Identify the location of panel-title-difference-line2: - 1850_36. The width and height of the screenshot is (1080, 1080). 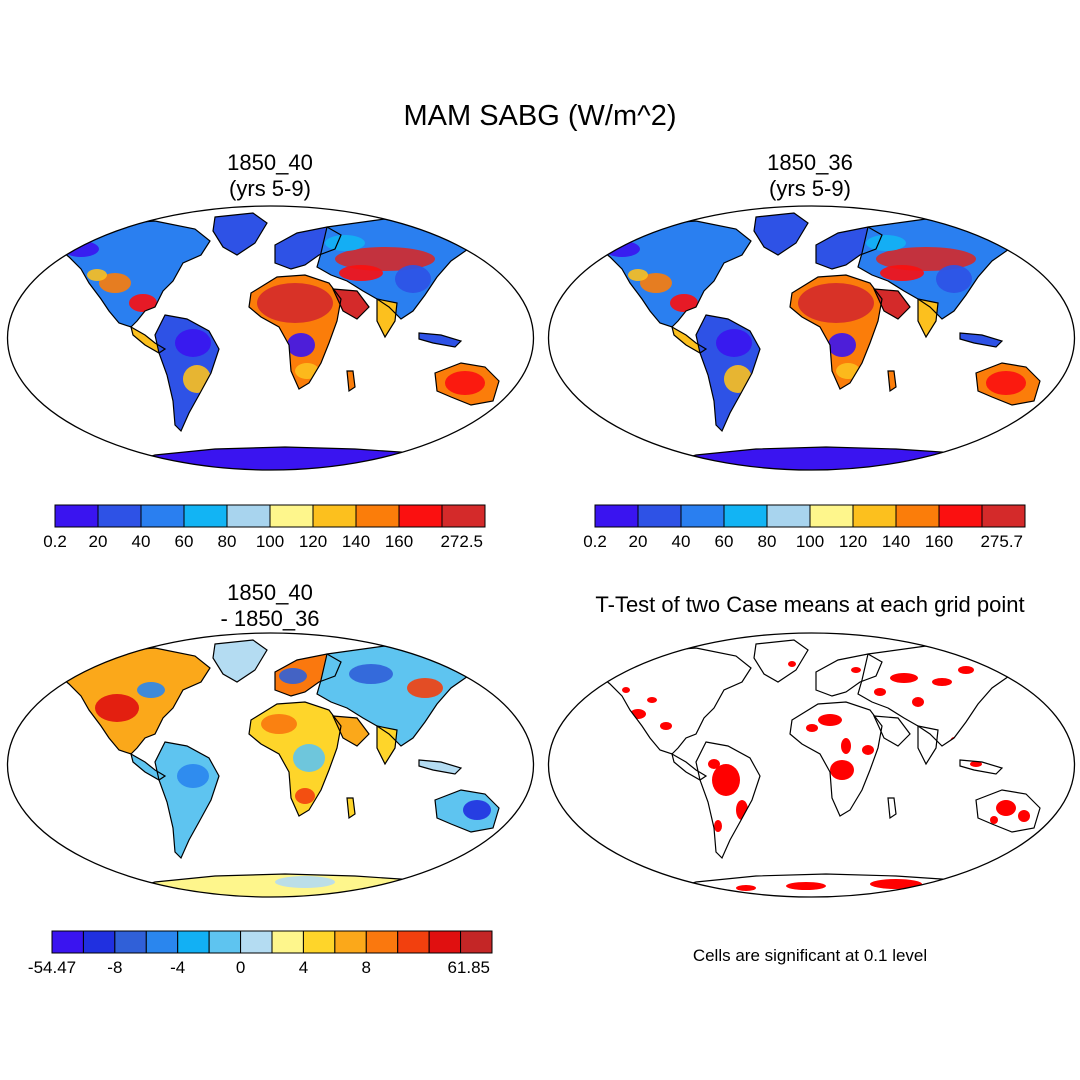
(270, 618).